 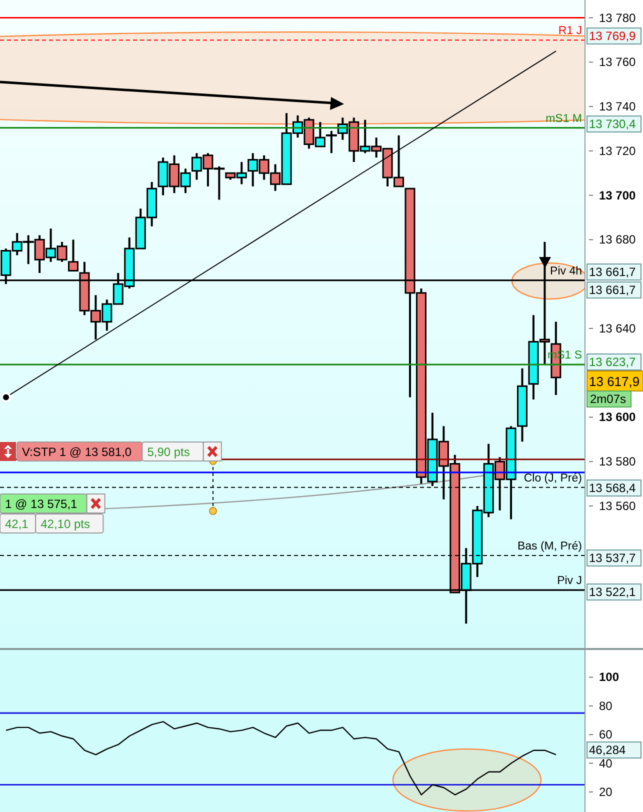 What do you see at coordinates (553, 478) in the screenshot?
I see `ref-line-label: Clo (J, Pré)` at bounding box center [553, 478].